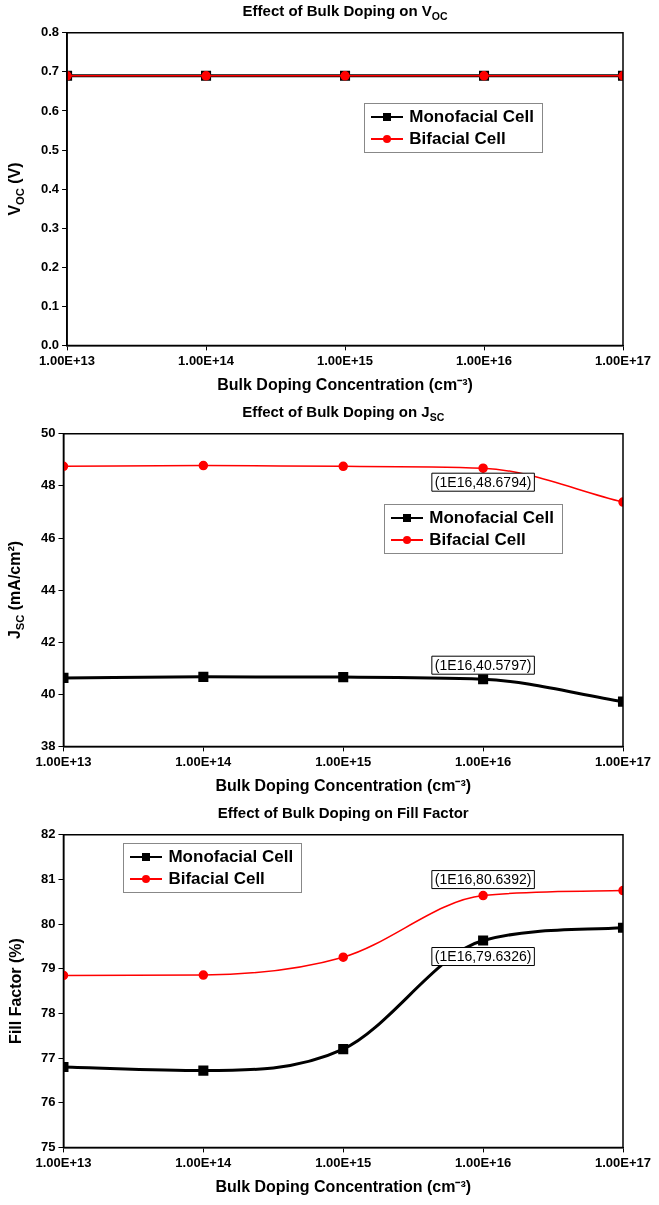 The image size is (659, 1205). Describe the element at coordinates (50, 227) in the screenshot. I see `y-tick-label: 0.3` at that location.